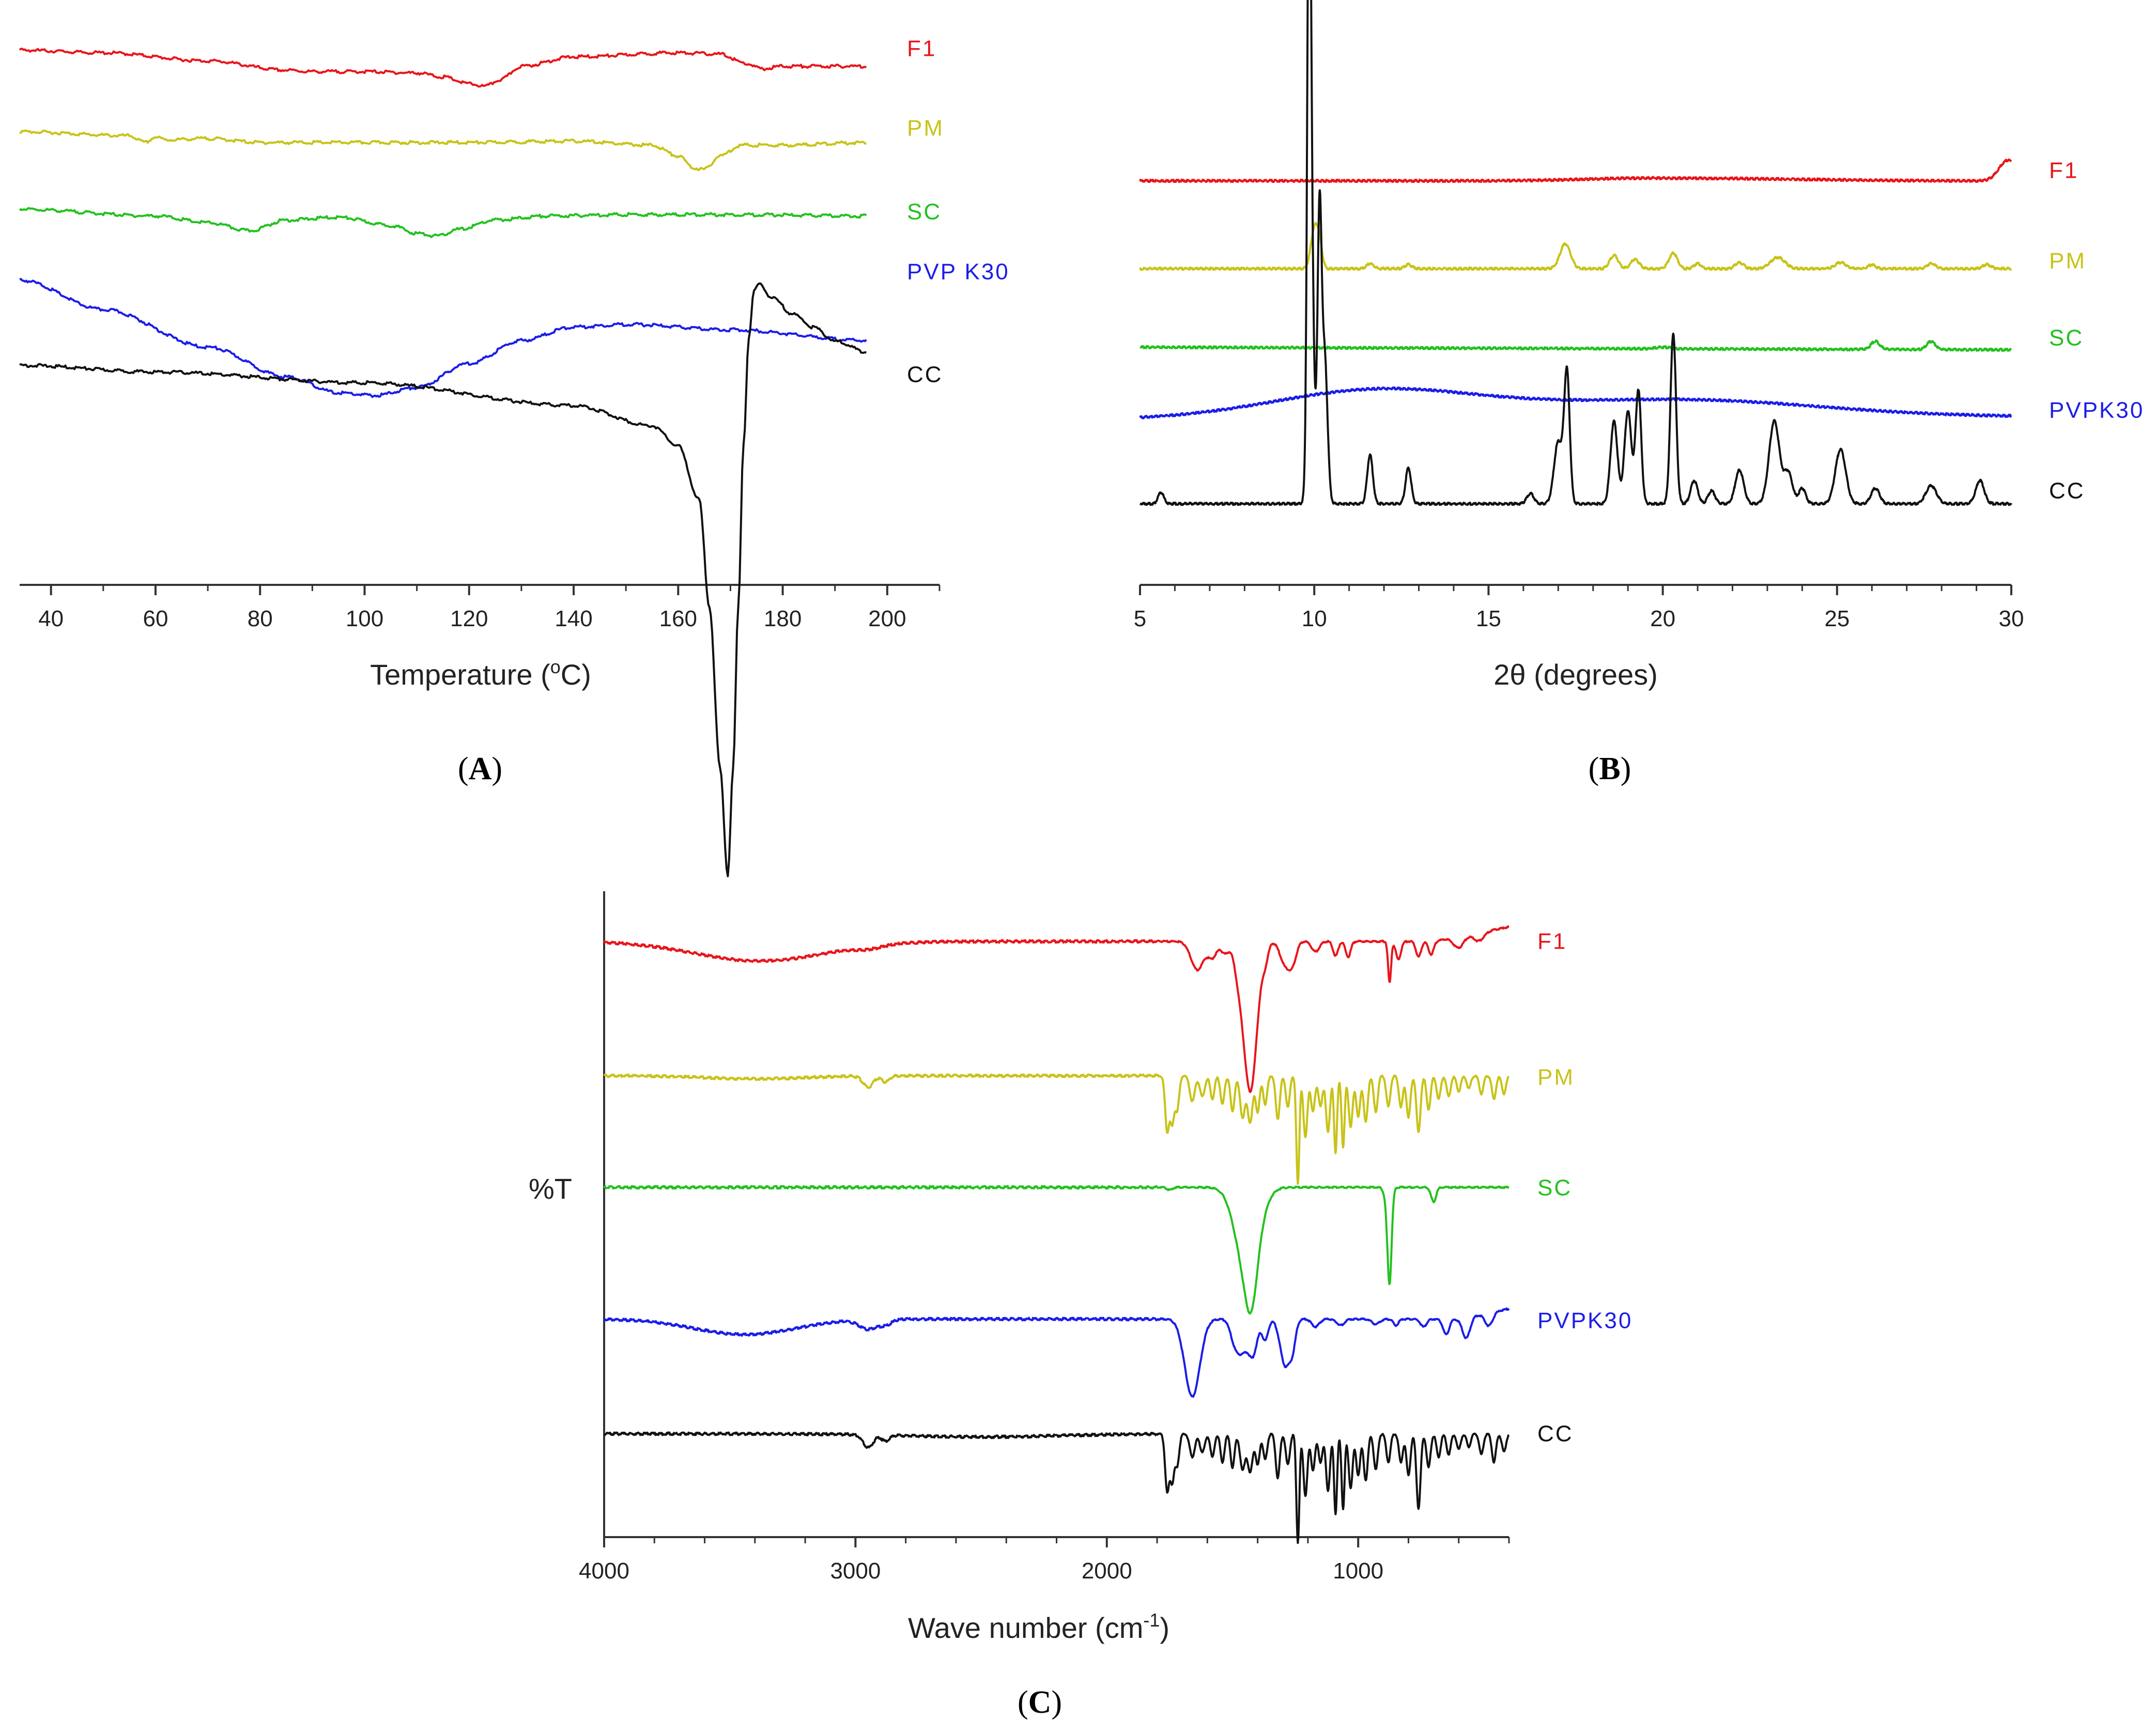 This screenshot has height=1735, width=2156. I want to click on x-tick-label: 20, so click(1662, 618).